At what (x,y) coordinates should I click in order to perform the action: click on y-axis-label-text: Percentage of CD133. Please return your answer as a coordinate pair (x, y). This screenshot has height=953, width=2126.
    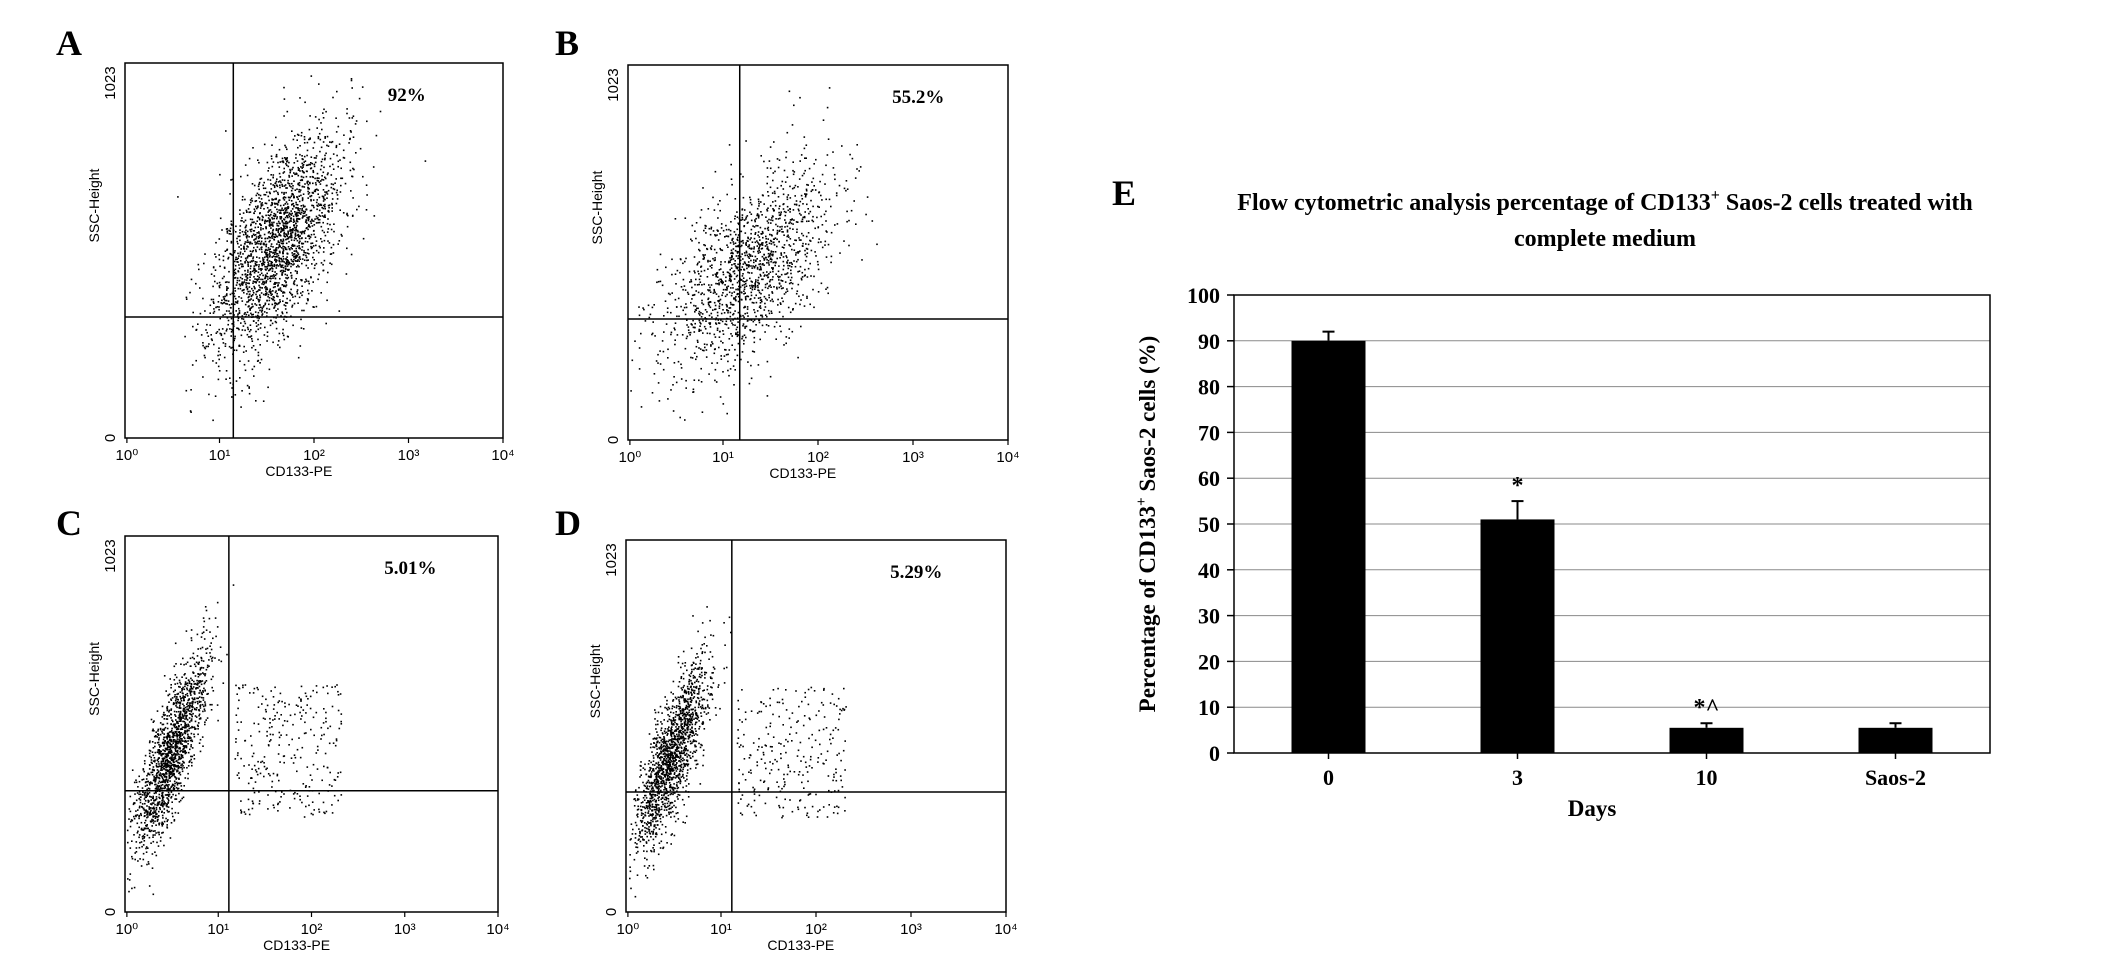
    Looking at the image, I should click on (1147, 609).